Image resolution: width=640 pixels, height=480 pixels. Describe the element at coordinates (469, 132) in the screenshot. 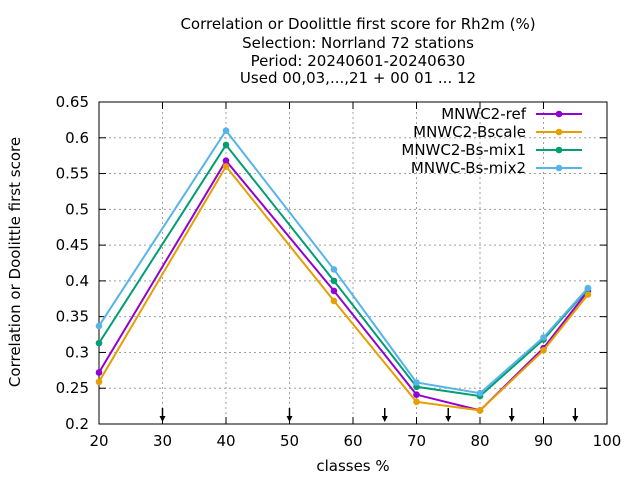

I see `legend-label: MNWC2-Bscale` at that location.